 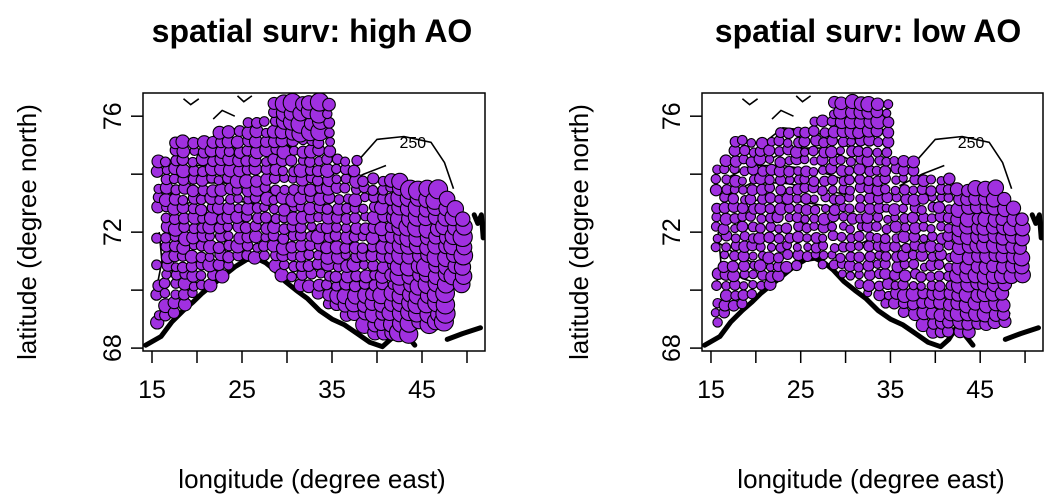 What do you see at coordinates (1036, 226) in the screenshot?
I see `coastline-segment` at bounding box center [1036, 226].